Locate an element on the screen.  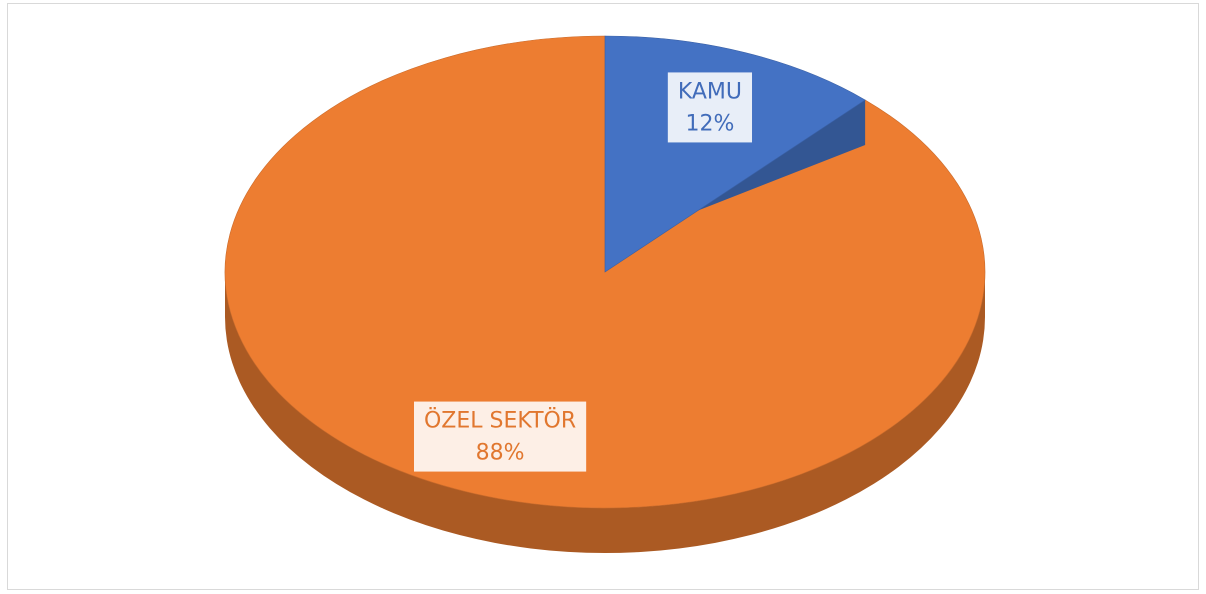
data-label: KAMU 12% is located at coordinates (710, 107).